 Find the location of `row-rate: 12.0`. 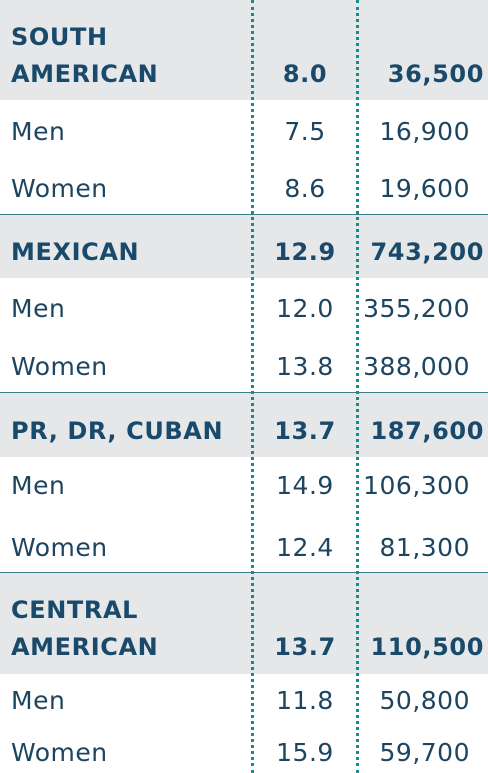

row-rate: 12.0 is located at coordinates (305, 308).